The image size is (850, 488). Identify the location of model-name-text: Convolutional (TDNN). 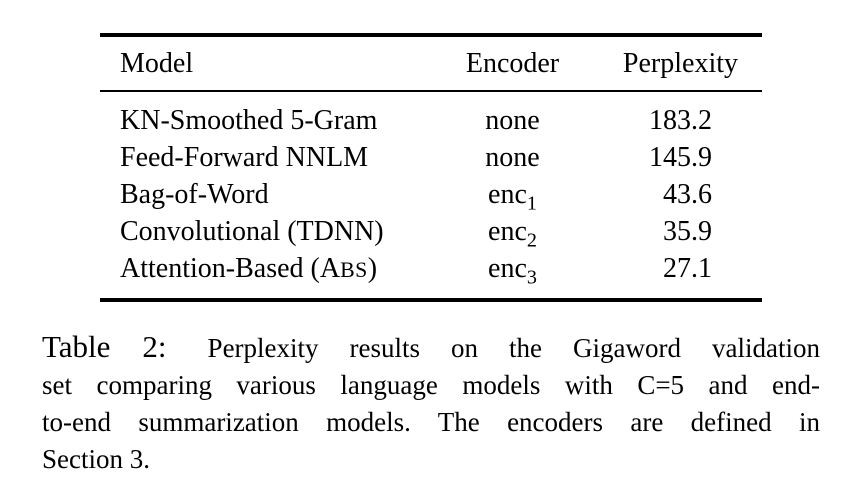
(252, 231).